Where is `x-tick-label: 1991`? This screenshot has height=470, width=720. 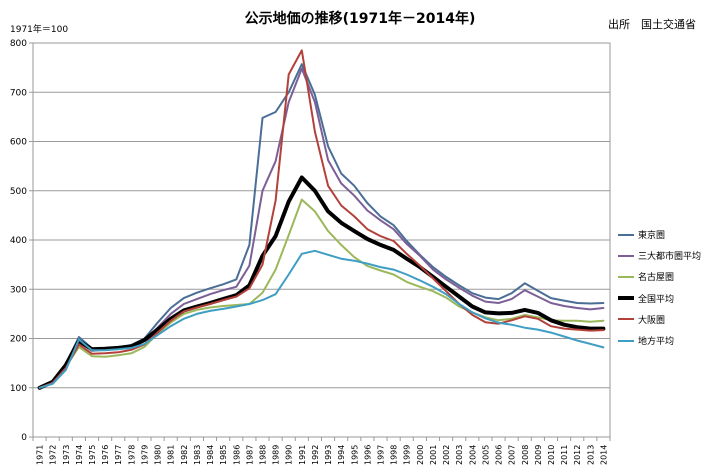
x-tick-label: 1991 is located at coordinates (302, 455).